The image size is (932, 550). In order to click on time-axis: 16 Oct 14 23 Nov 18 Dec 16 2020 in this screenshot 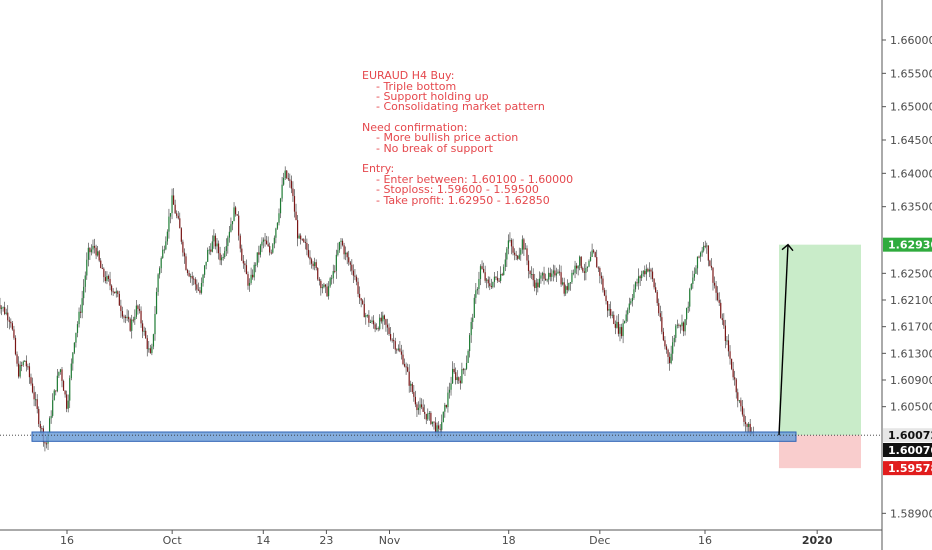, I will do `click(441, 538)`.